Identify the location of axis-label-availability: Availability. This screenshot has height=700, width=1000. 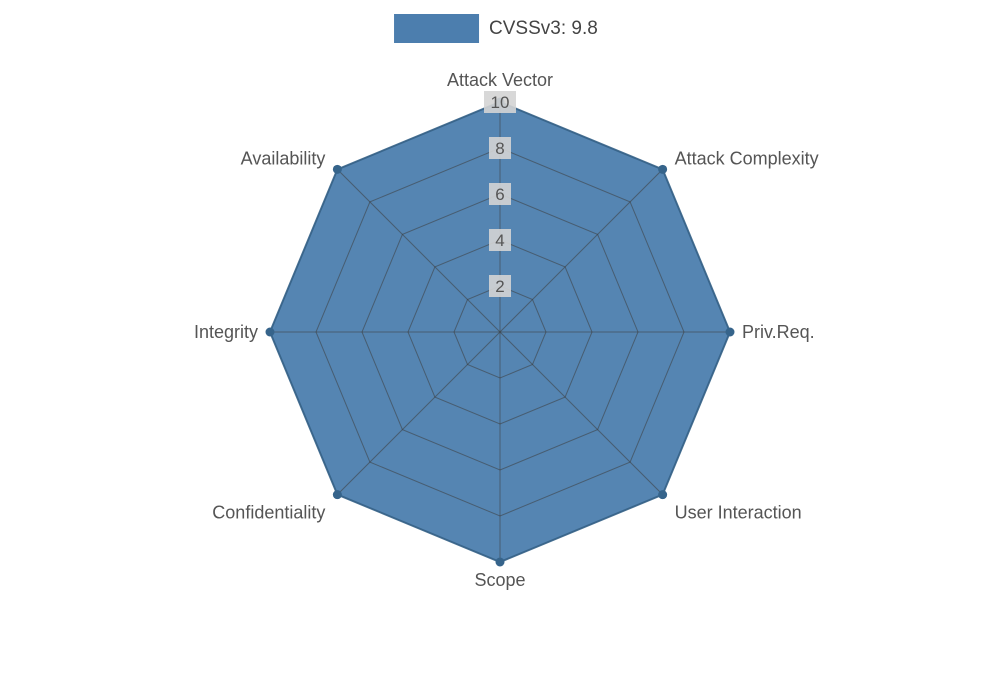
(283, 158).